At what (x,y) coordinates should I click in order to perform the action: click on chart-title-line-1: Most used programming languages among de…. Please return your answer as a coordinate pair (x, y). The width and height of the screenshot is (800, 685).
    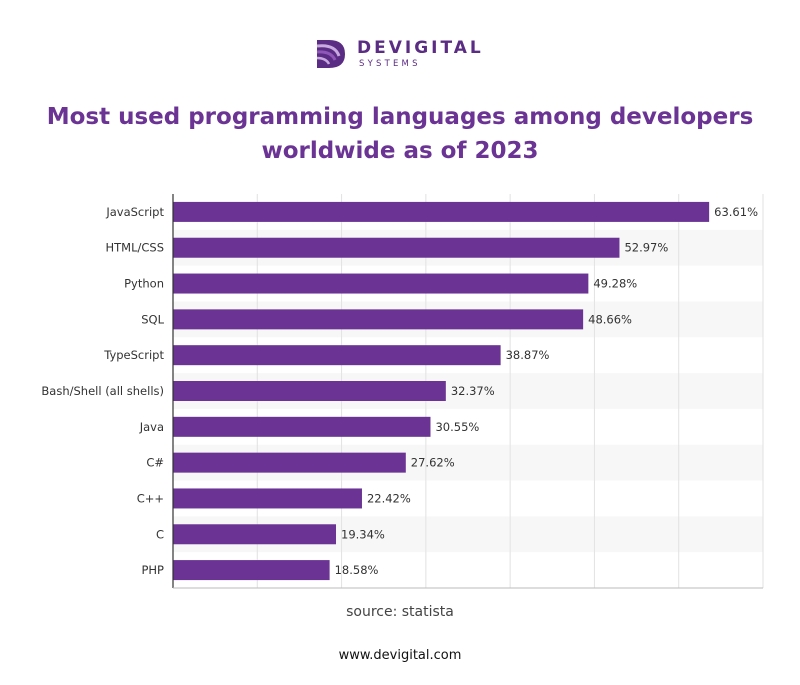
    Looking at the image, I should click on (400, 117).